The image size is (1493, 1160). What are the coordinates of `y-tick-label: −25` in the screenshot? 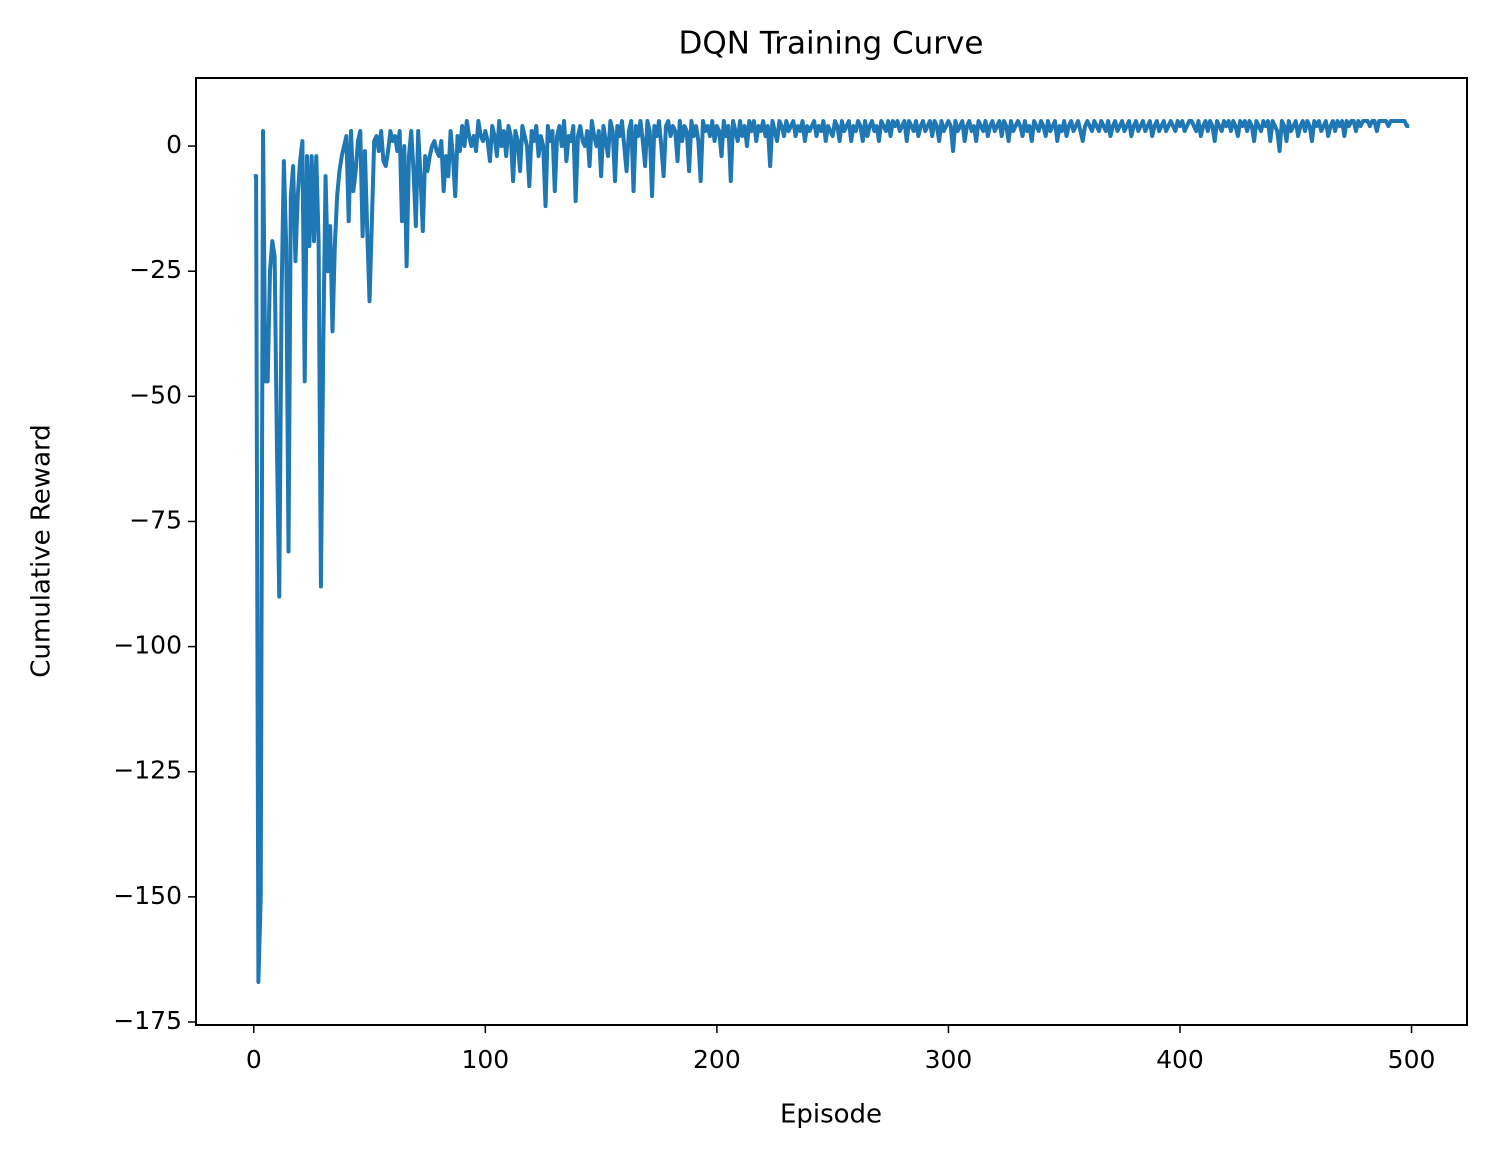 It's located at (155, 269).